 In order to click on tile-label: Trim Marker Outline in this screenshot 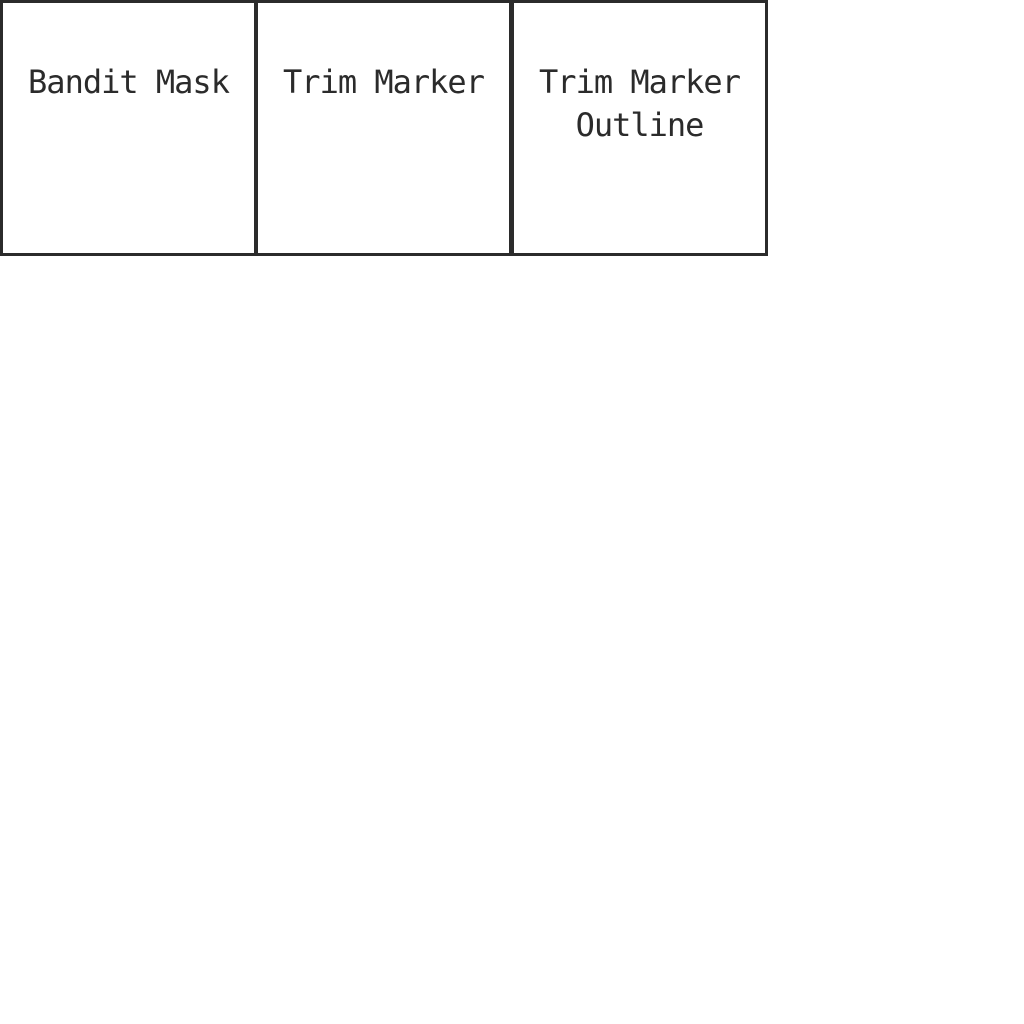, I will do `click(640, 103)`.